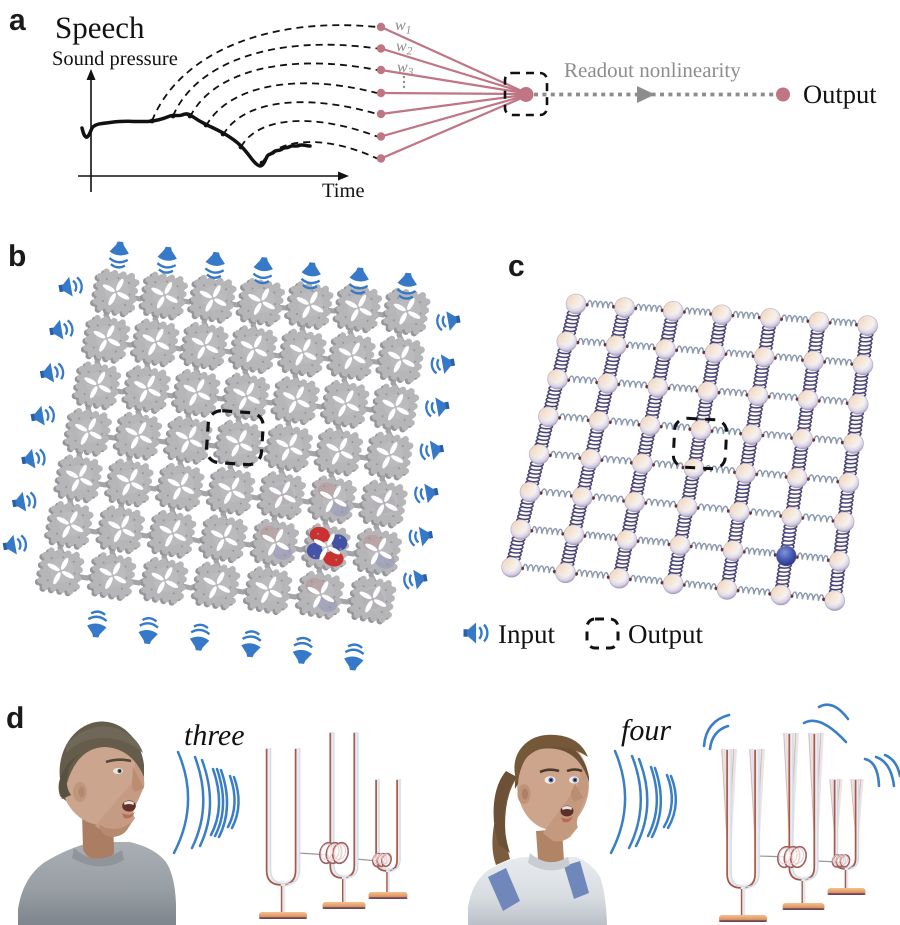  Describe the element at coordinates (652, 70) in the screenshot. I see `svg-text: Readout nonlinearity` at that location.